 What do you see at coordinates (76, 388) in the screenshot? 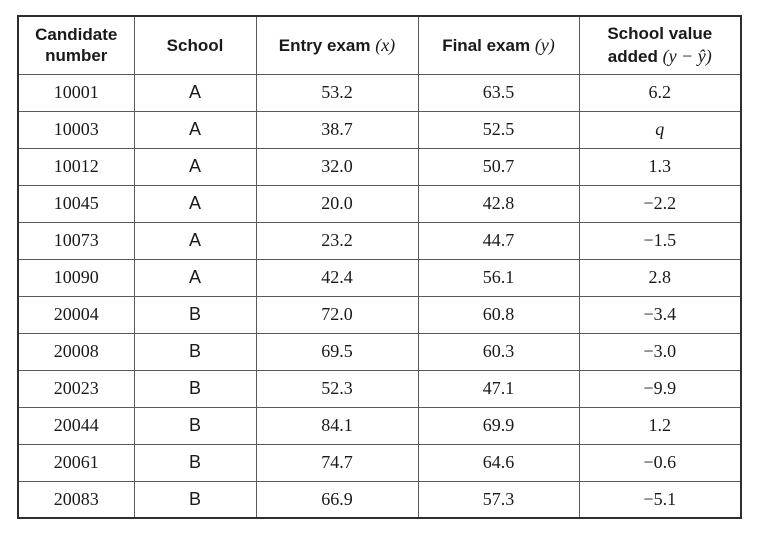
I see `table-cell: 20023` at bounding box center [76, 388].